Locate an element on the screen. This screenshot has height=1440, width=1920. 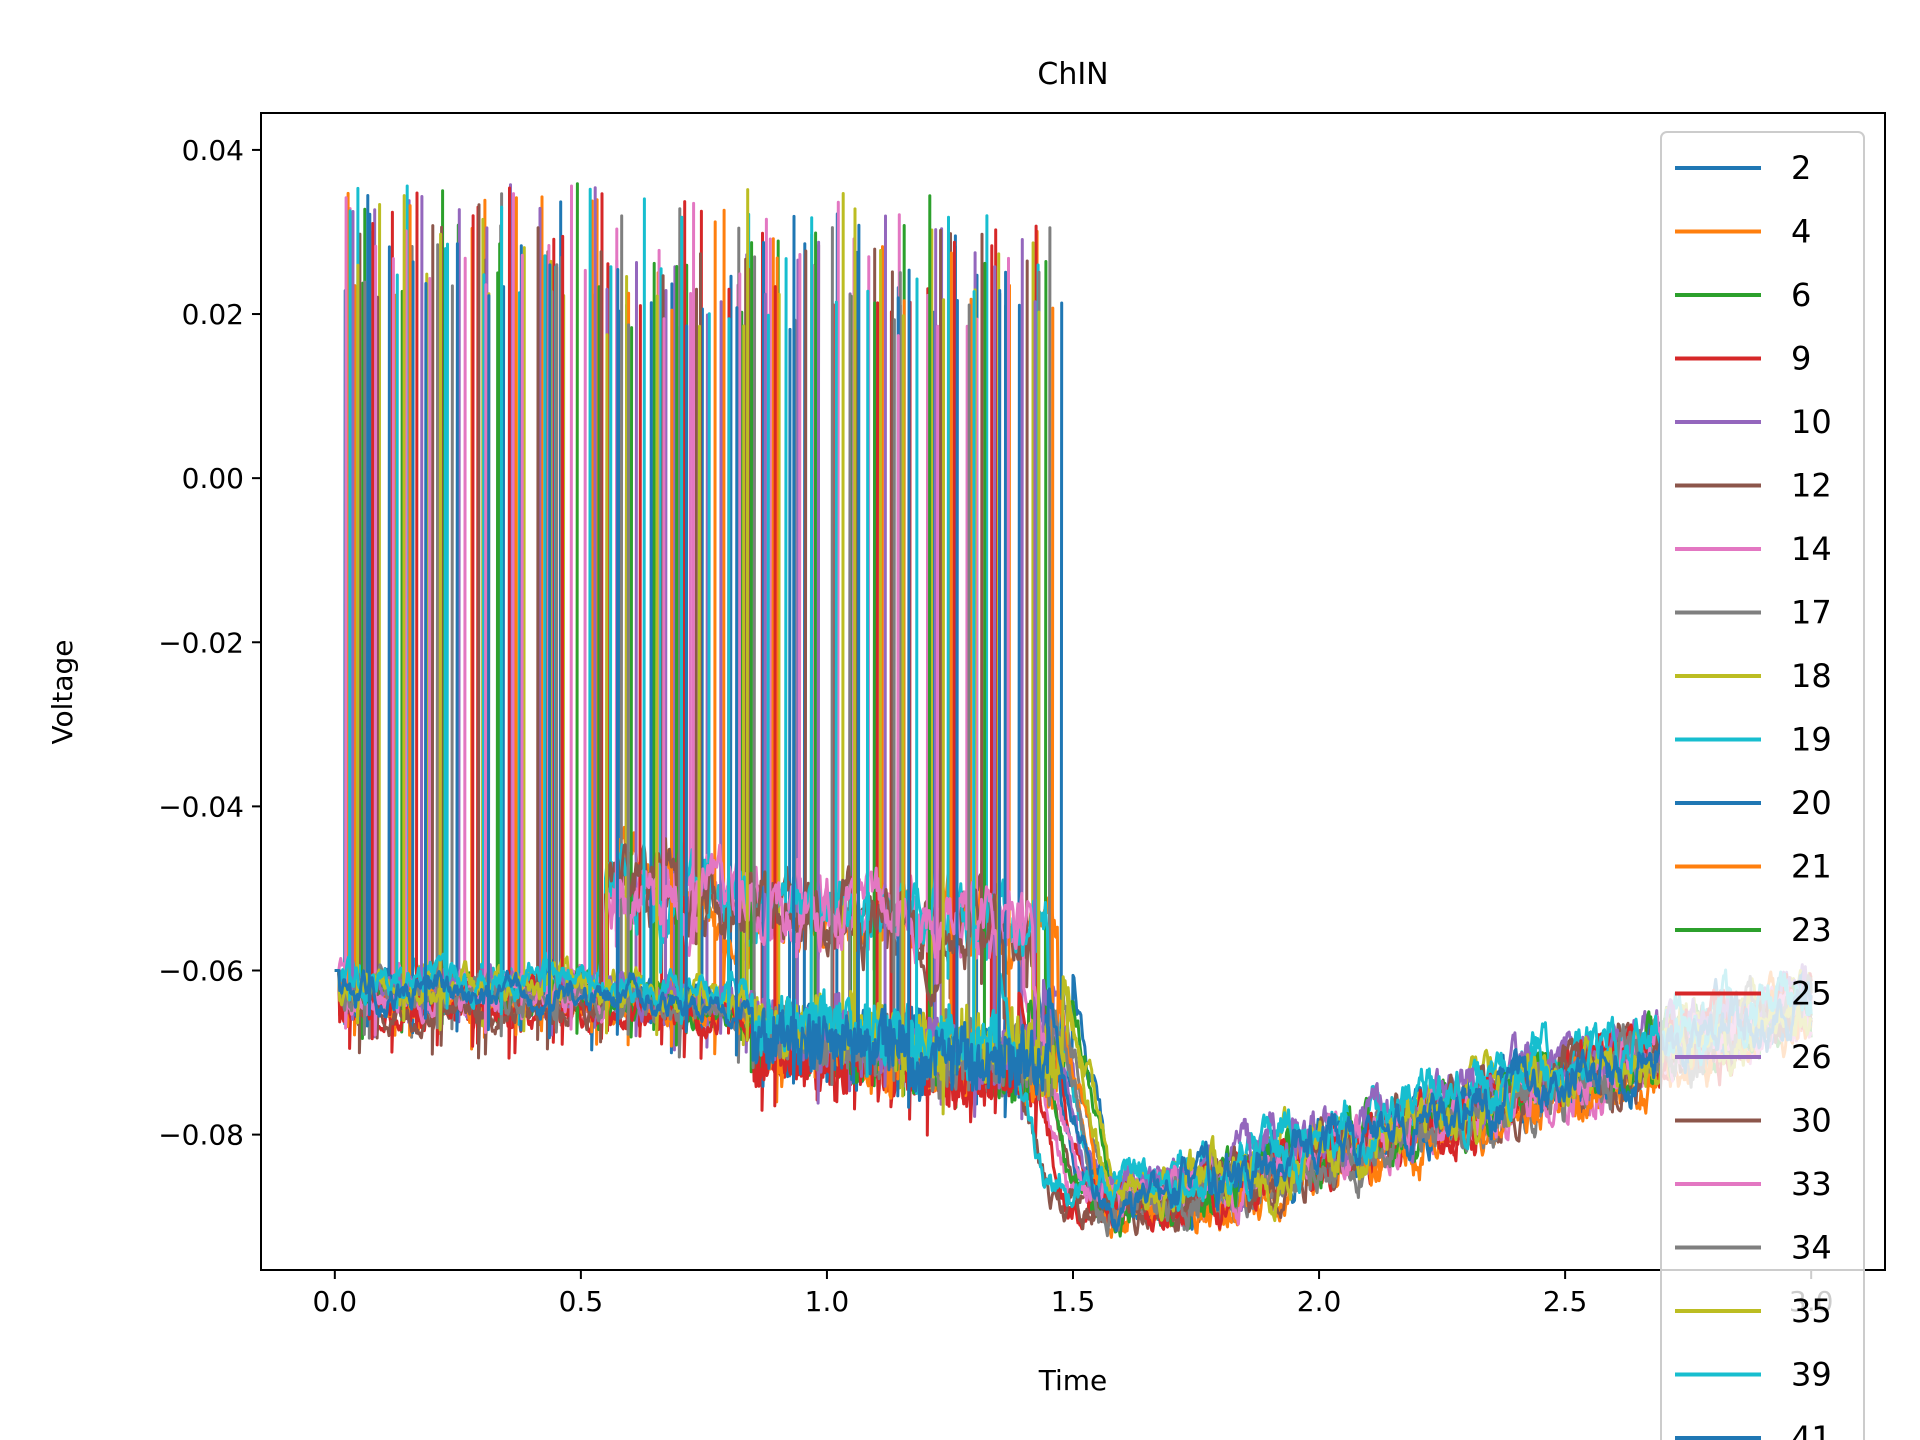
legend-box is located at coordinates (1762, 785).